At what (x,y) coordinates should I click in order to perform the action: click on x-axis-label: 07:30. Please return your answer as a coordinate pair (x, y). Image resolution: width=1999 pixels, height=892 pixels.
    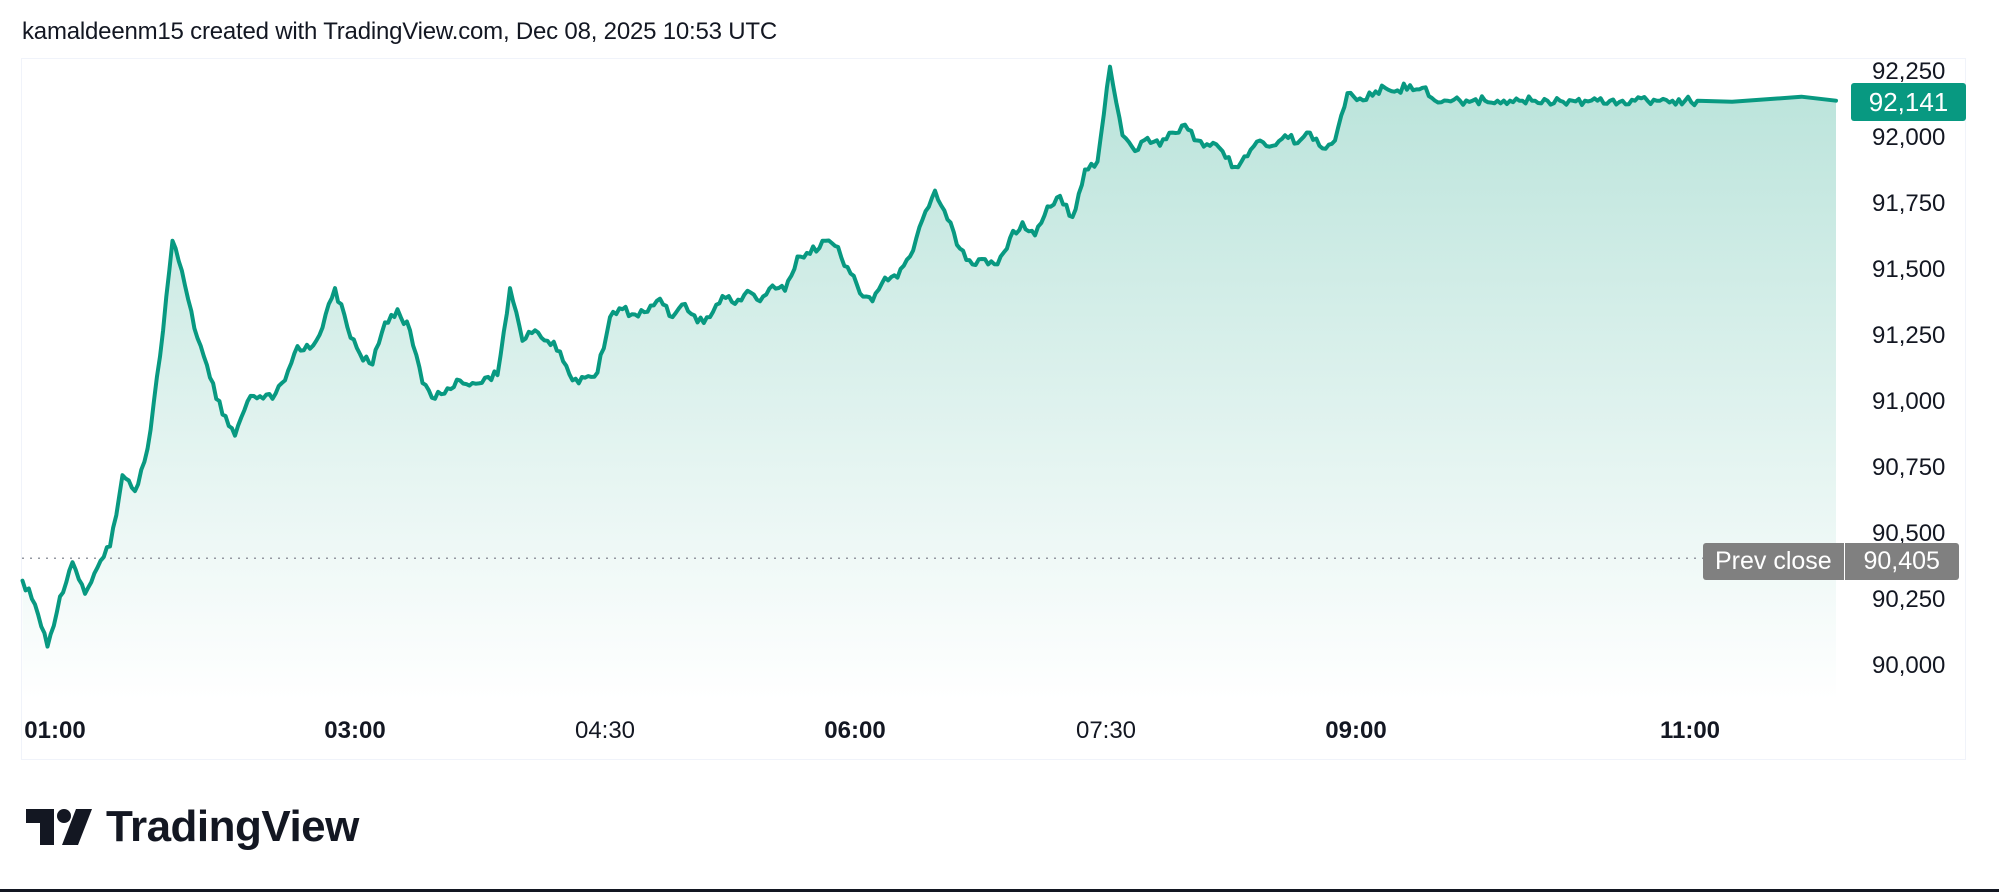
    Looking at the image, I should click on (1106, 730).